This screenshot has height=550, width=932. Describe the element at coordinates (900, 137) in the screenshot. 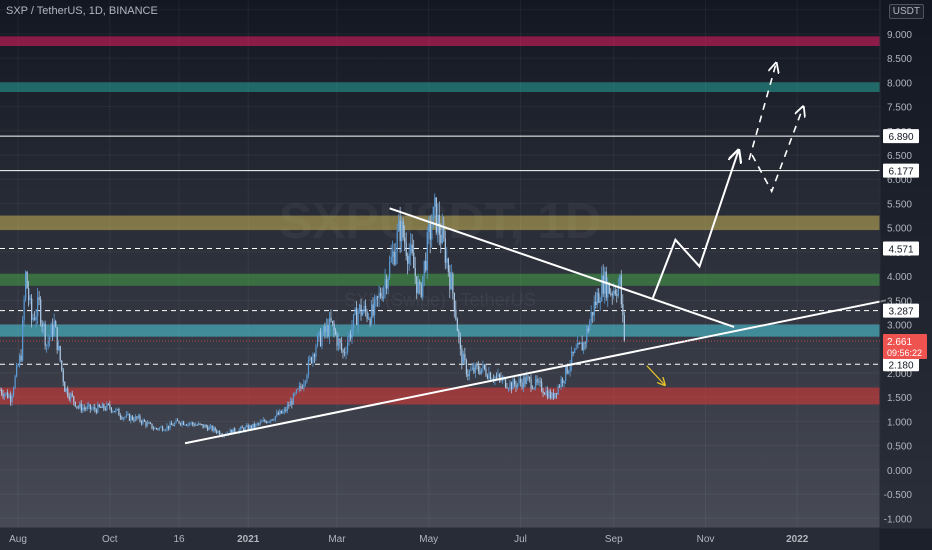

I see `level-price-label: 6.890` at that location.